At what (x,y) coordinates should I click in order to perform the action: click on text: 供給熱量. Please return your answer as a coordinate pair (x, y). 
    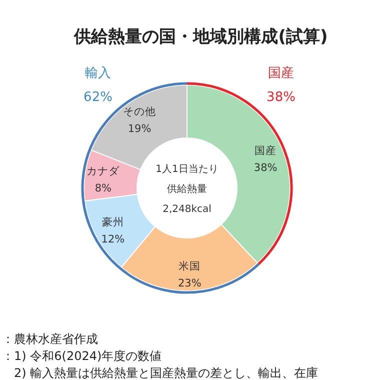
    Looking at the image, I should click on (187, 189).